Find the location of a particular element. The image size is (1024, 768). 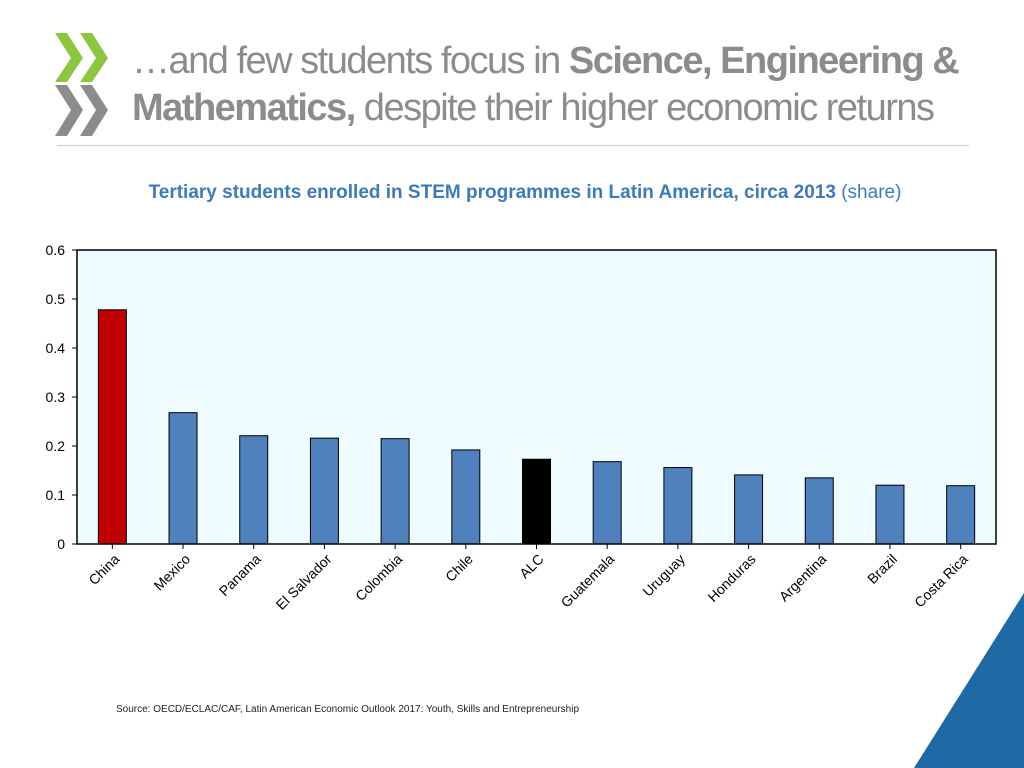

title-divider is located at coordinates (513, 145).